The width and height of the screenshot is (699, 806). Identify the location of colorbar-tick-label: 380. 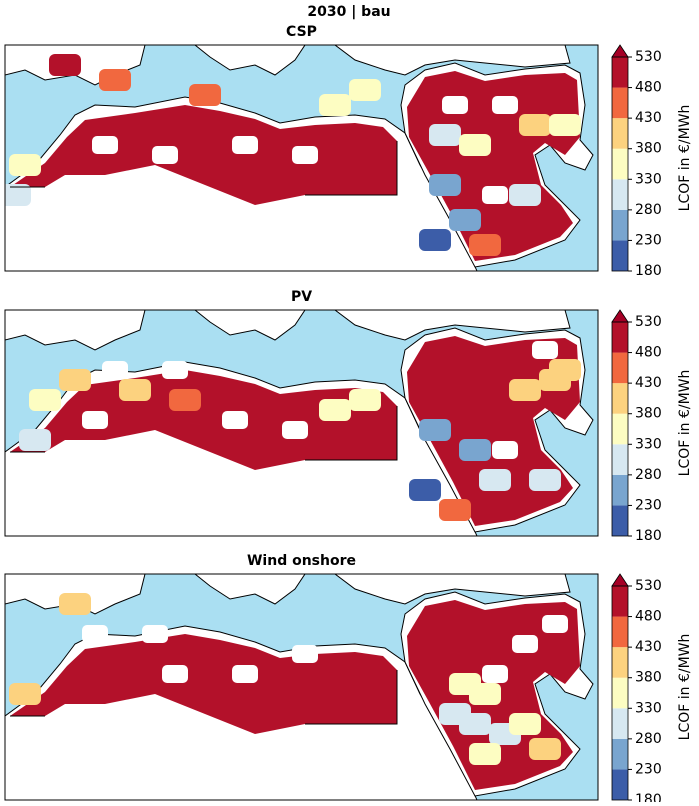
(648, 149).